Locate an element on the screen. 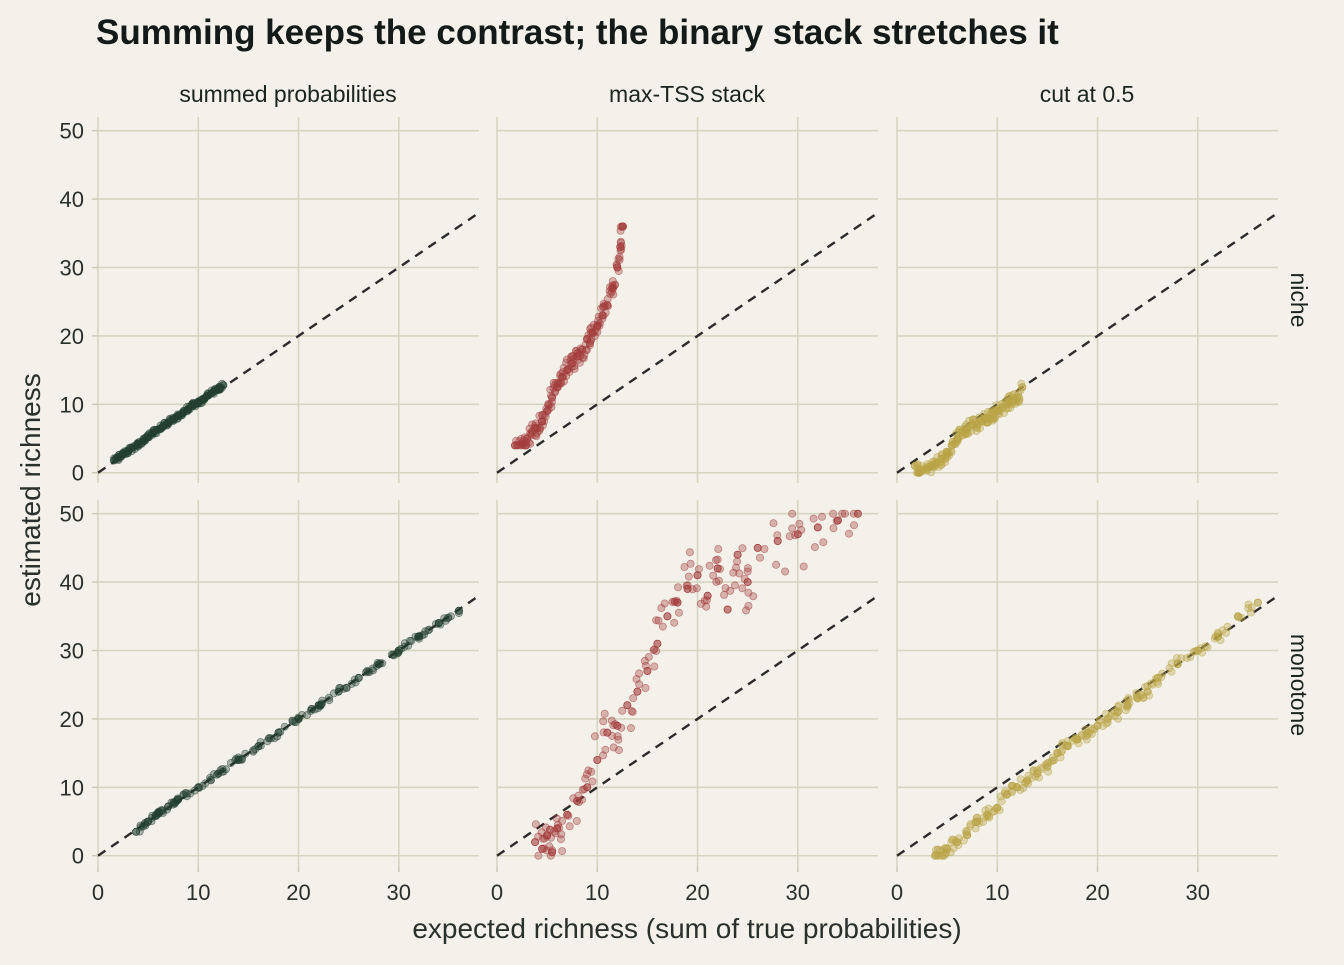 This screenshot has height=965, width=1344. y-tick-label: 50 is located at coordinates (72, 131).